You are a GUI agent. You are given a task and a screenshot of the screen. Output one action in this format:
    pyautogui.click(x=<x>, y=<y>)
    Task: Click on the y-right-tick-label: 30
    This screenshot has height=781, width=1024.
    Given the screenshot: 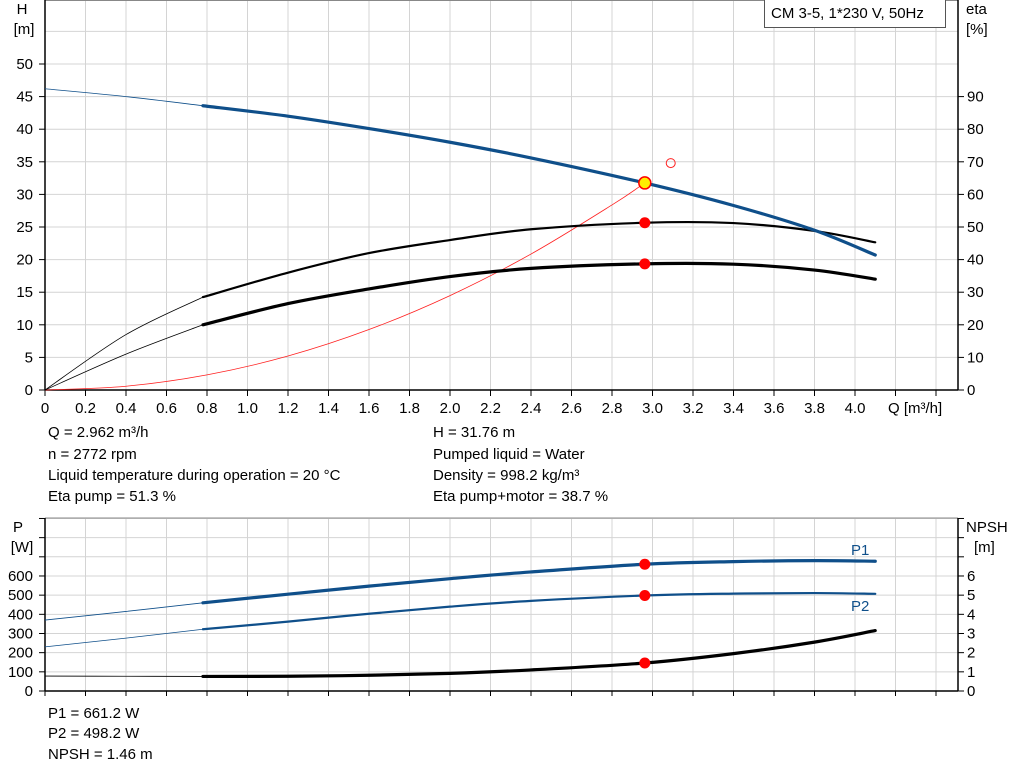 What is the action you would take?
    pyautogui.click(x=975, y=292)
    